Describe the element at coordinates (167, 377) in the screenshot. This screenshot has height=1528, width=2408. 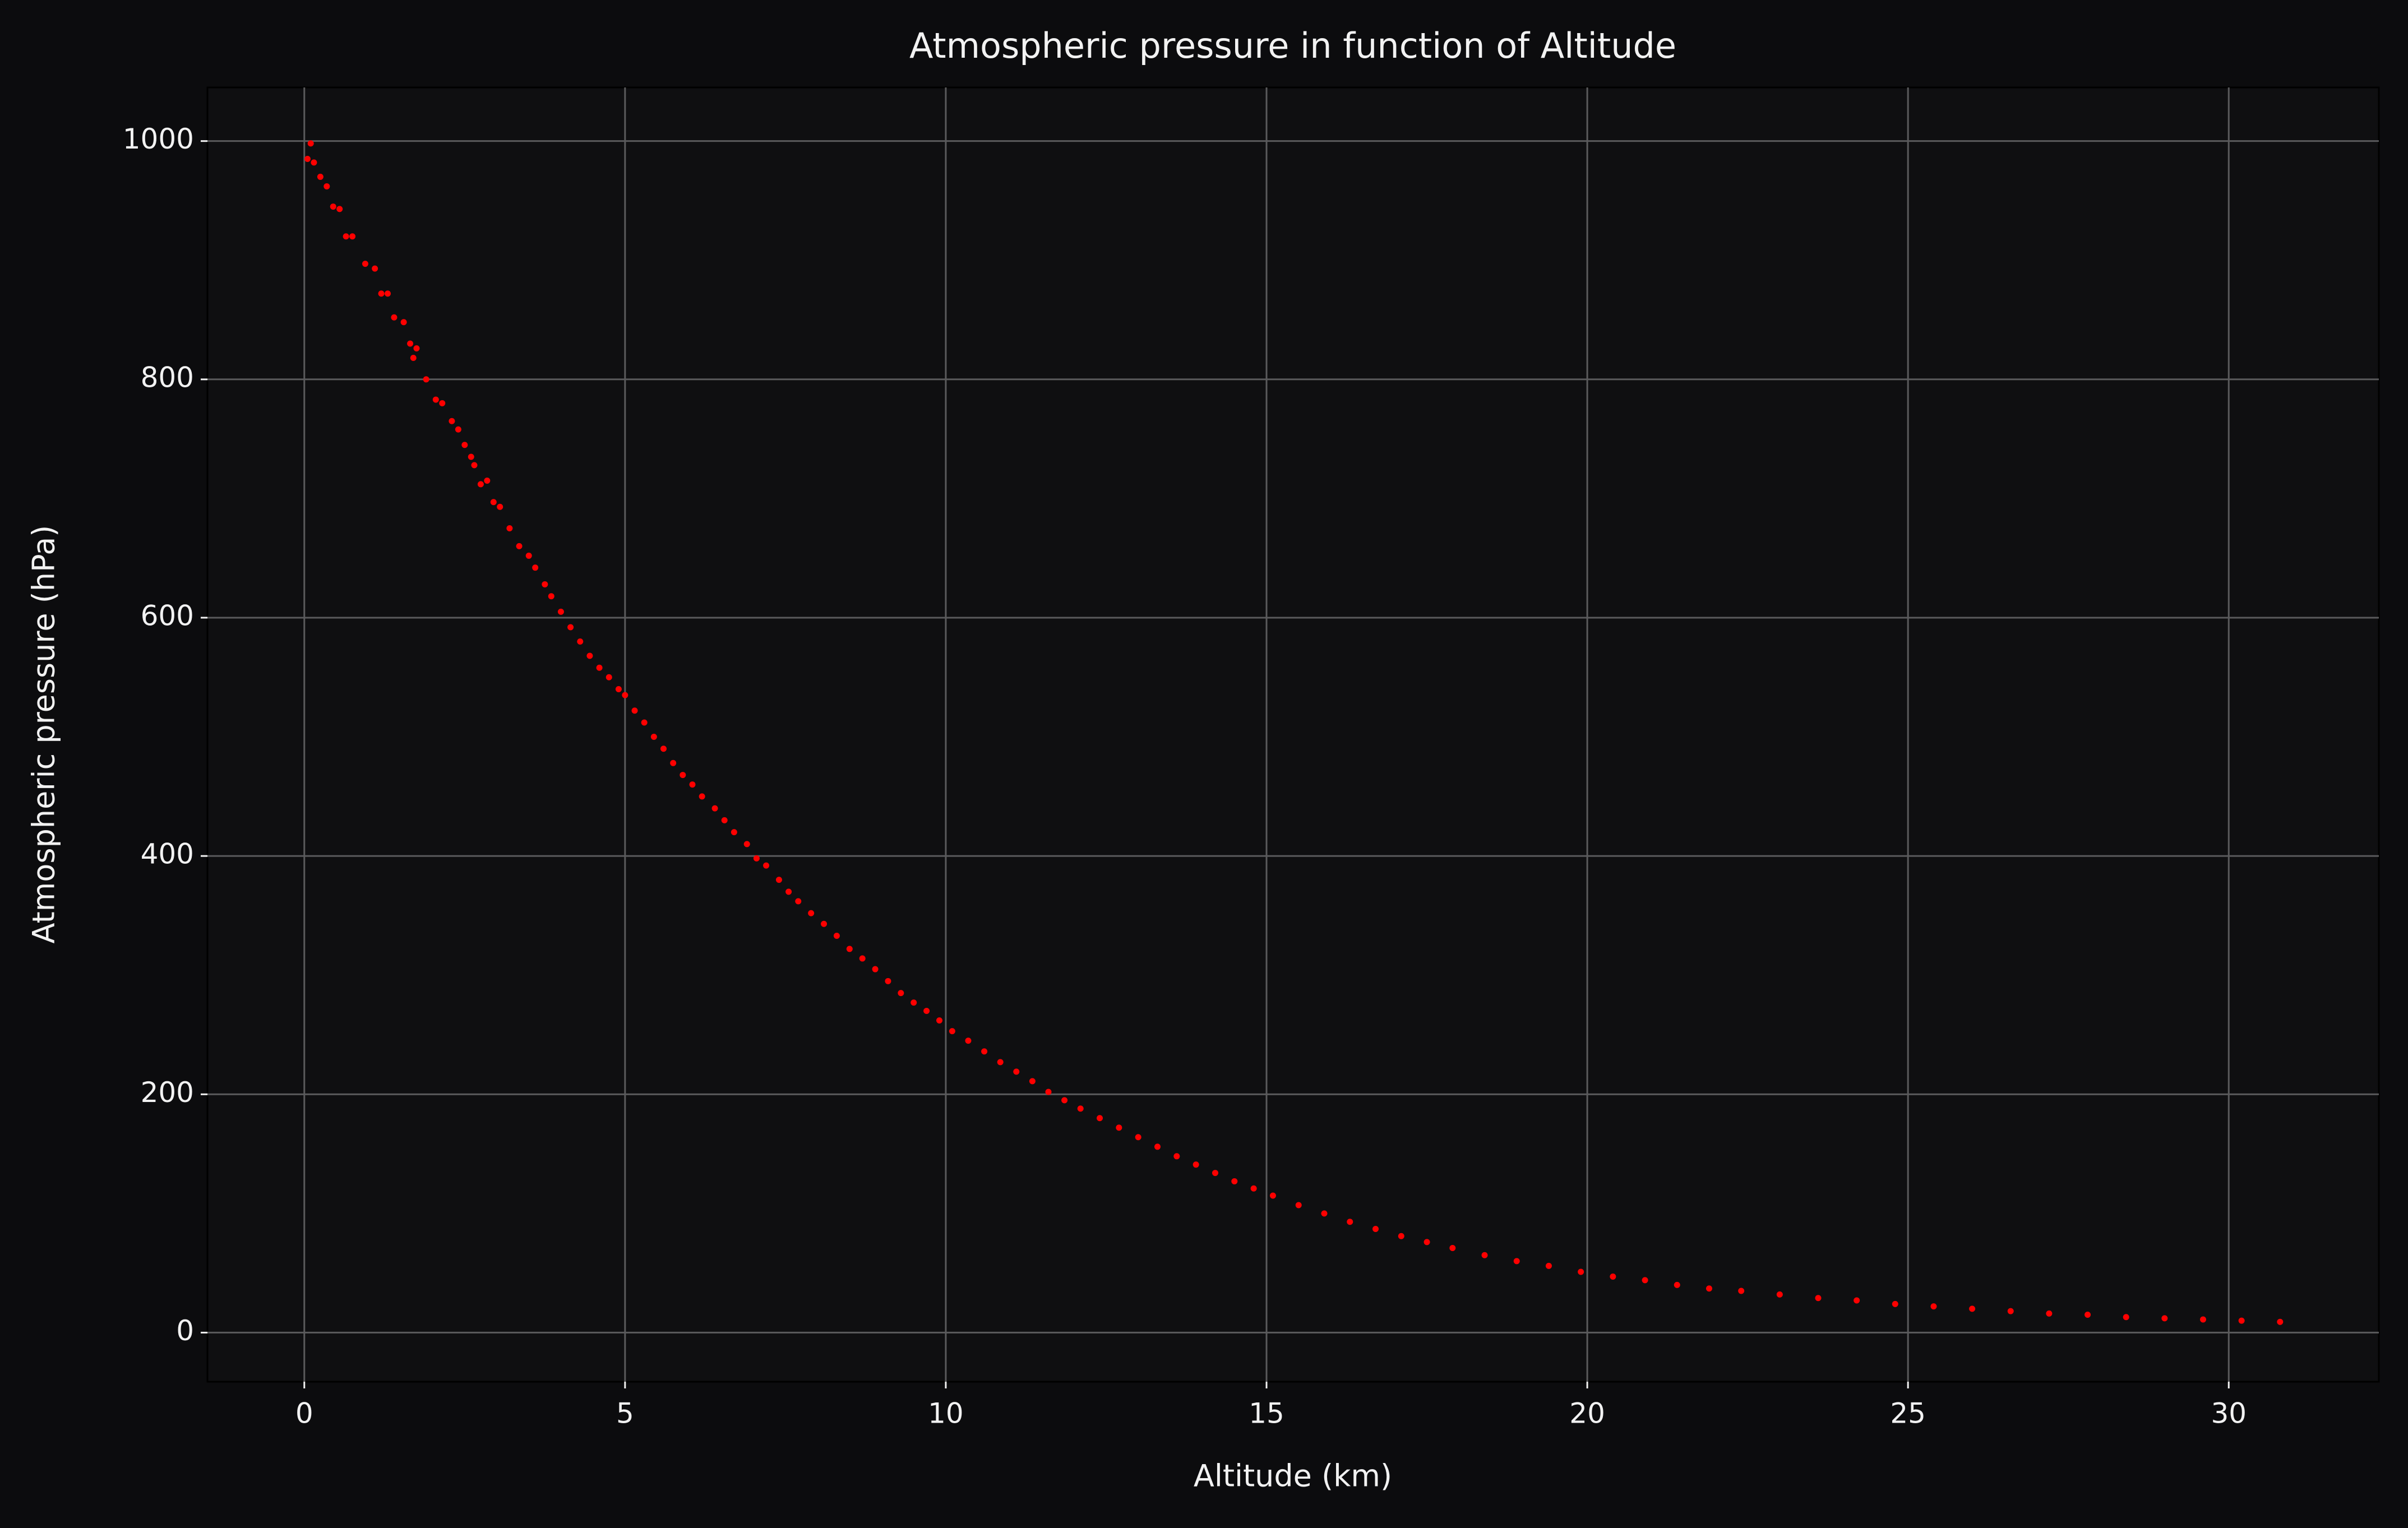
I see `y-tick-label: 800` at that location.